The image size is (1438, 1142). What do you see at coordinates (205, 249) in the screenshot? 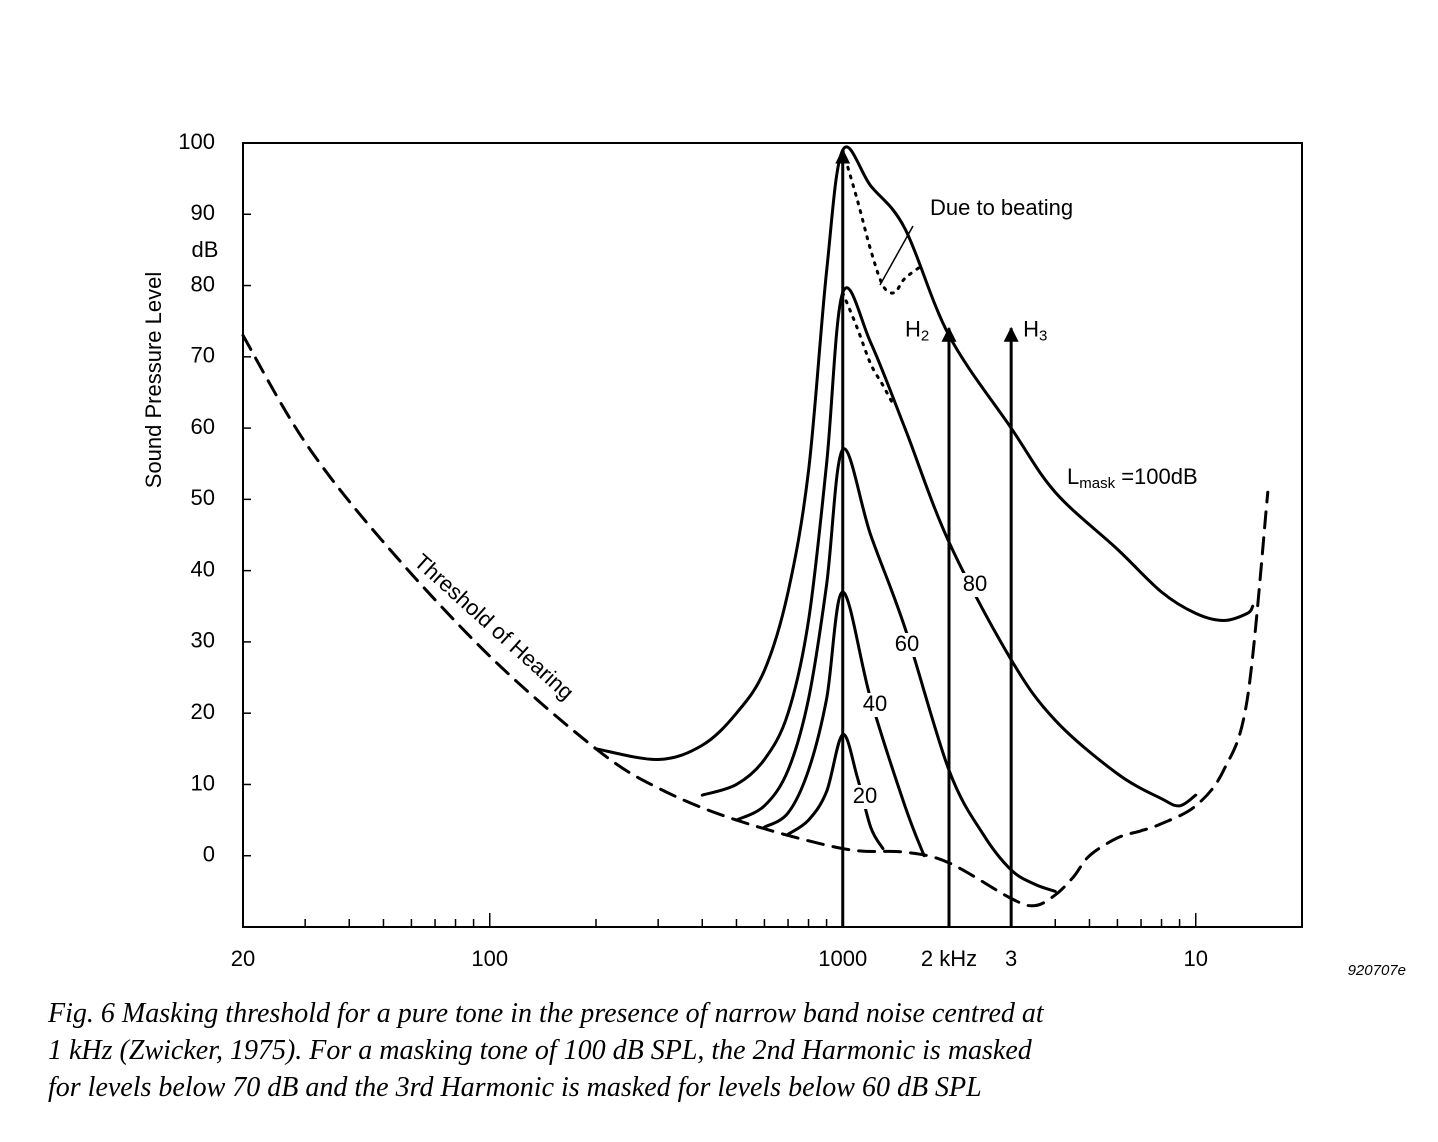
I see `y-unit: dB` at bounding box center [205, 249].